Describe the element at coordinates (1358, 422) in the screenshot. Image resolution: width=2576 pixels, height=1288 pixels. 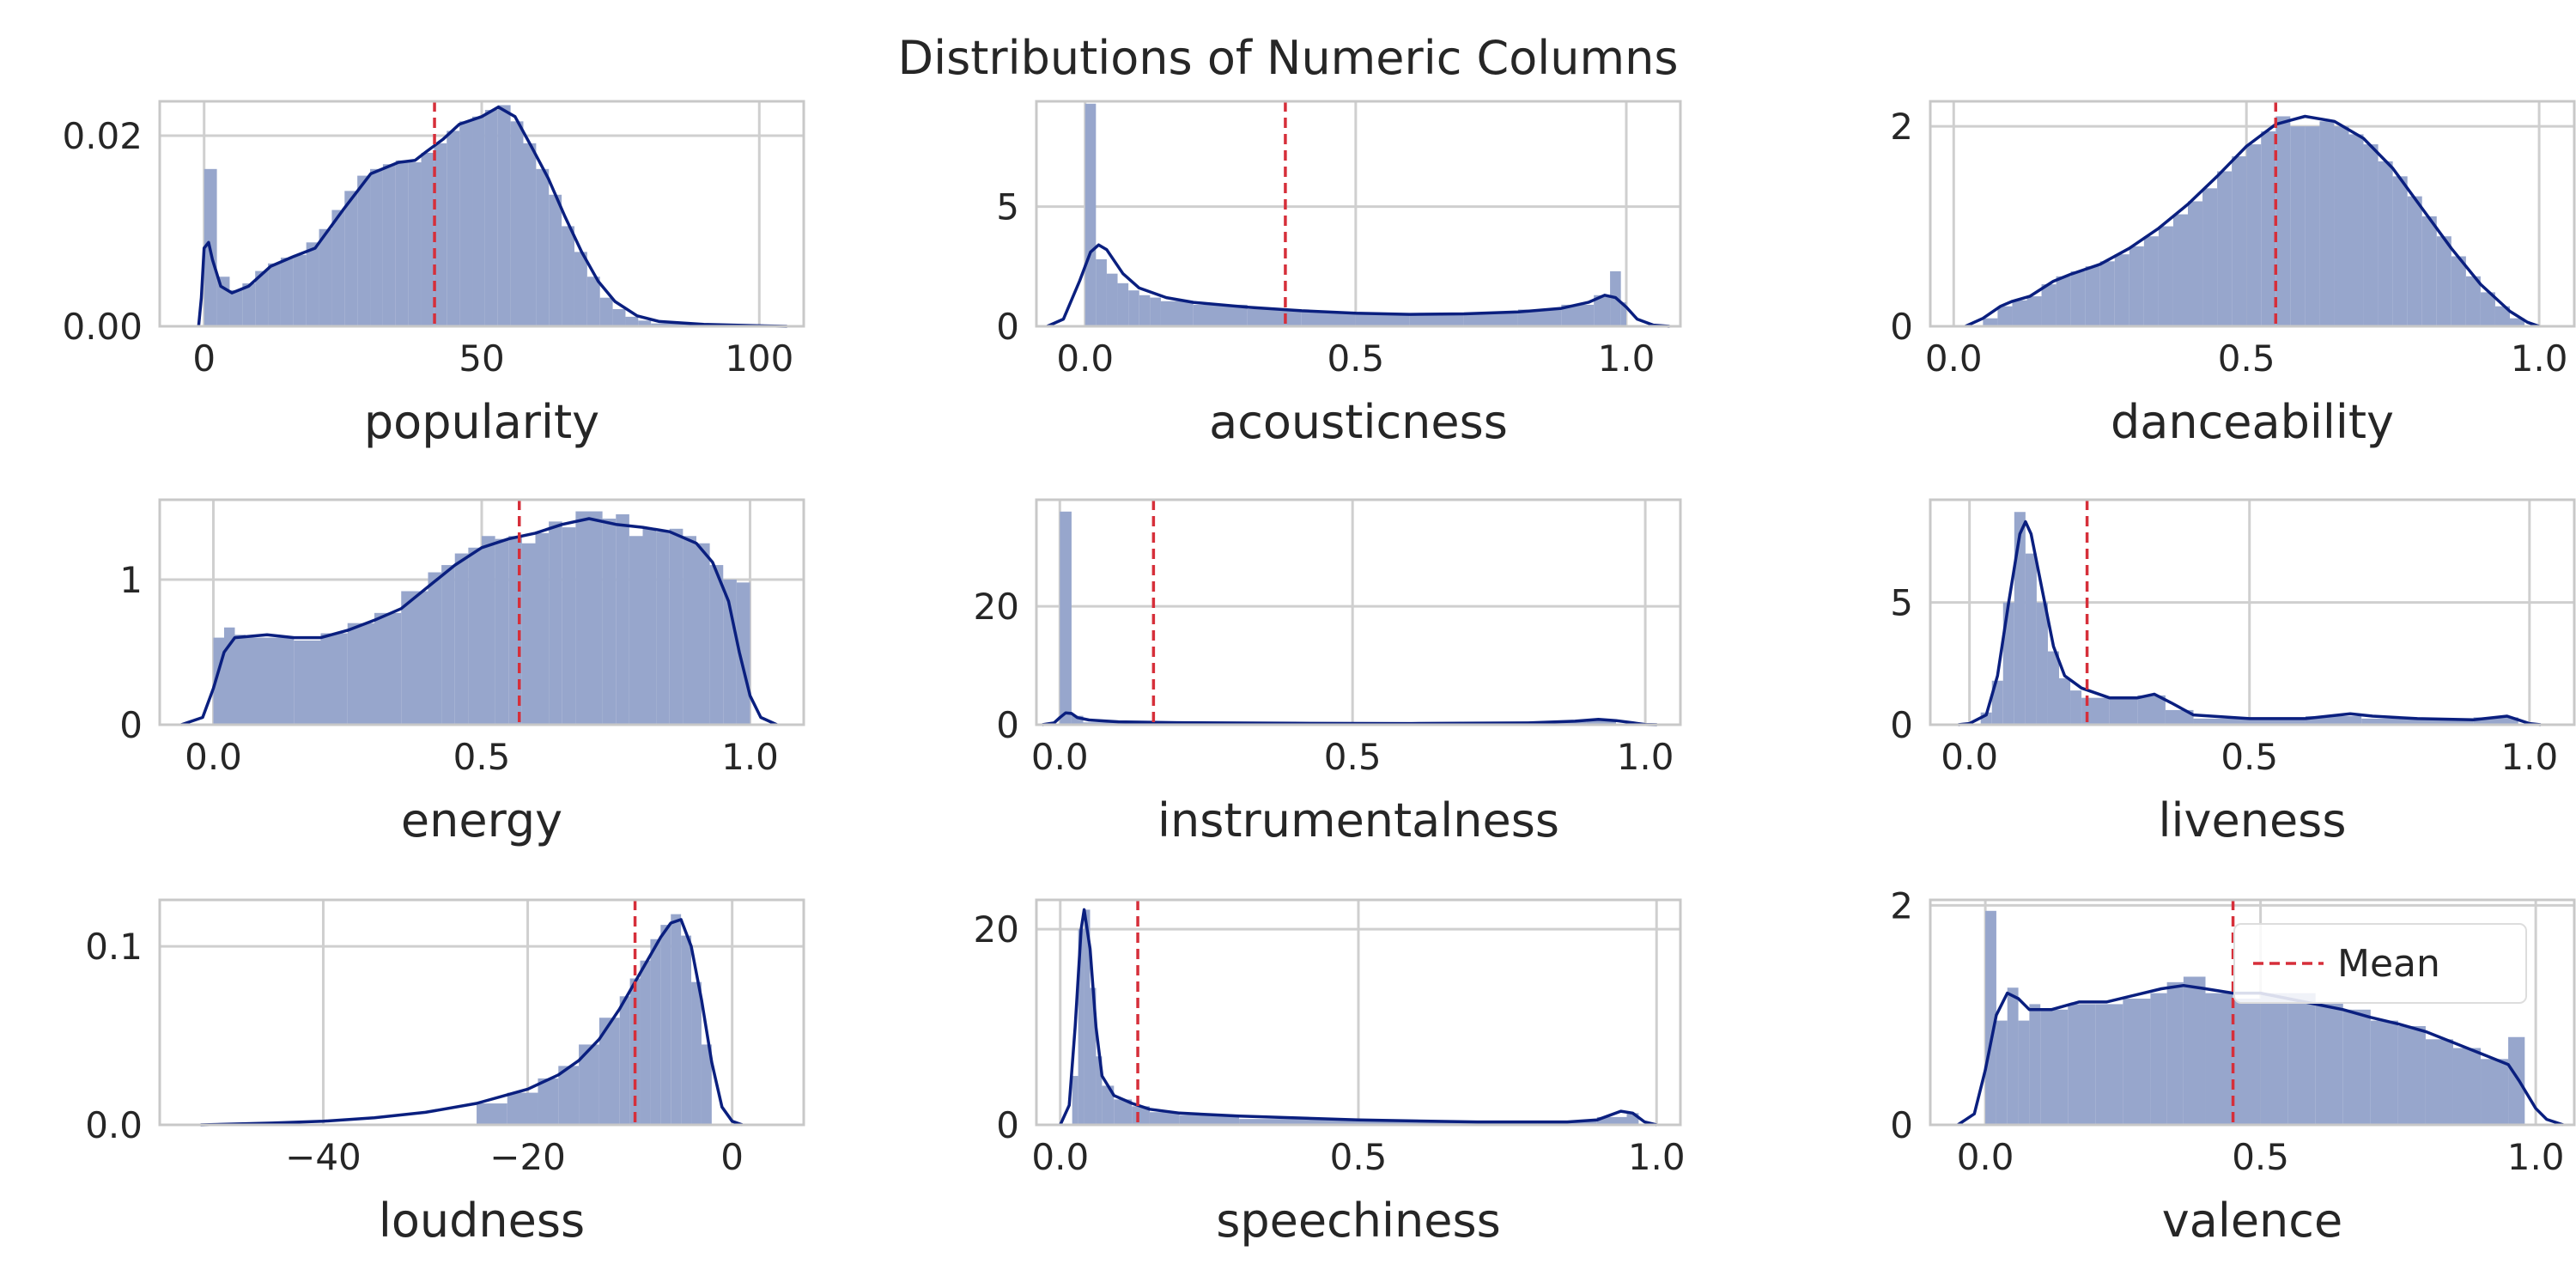
I see `x-axis-label: acousticness` at that location.